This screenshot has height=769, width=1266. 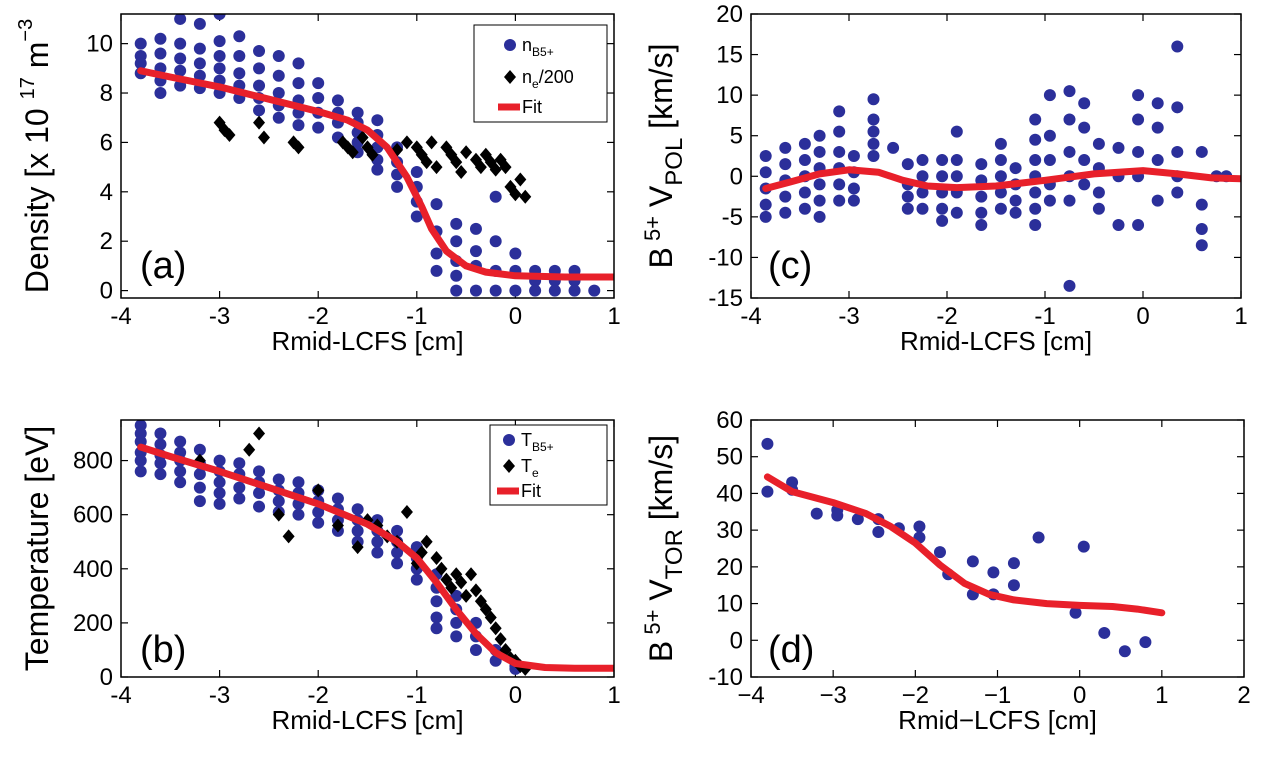 What do you see at coordinates (510, 45) in the screenshot?
I see `legend-circle-icon` at bounding box center [510, 45].